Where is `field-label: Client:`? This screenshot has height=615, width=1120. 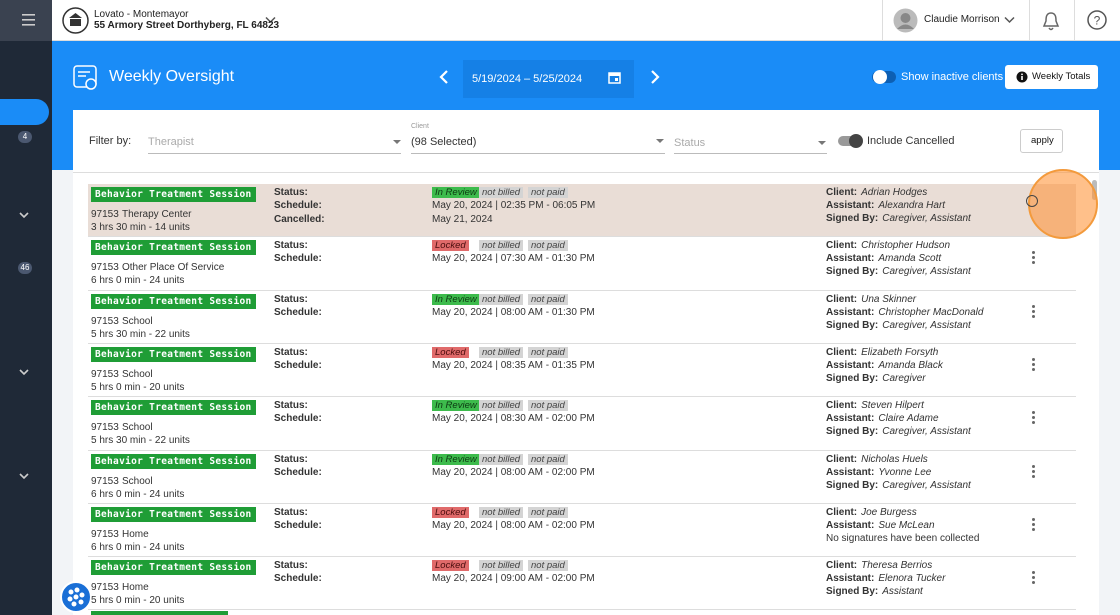
field-label: Client: is located at coordinates (842, 459).